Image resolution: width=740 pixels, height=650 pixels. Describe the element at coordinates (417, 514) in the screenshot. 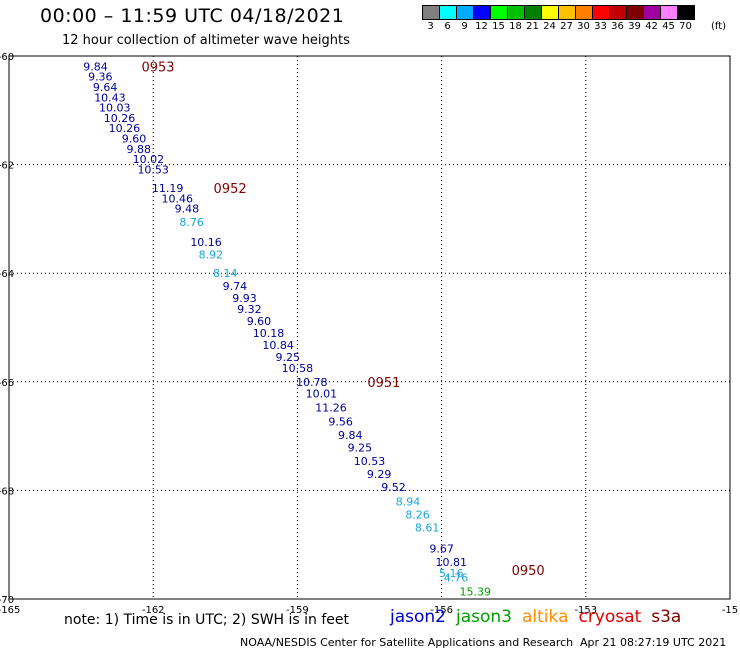

I see `data-label-altika: 8.26` at that location.